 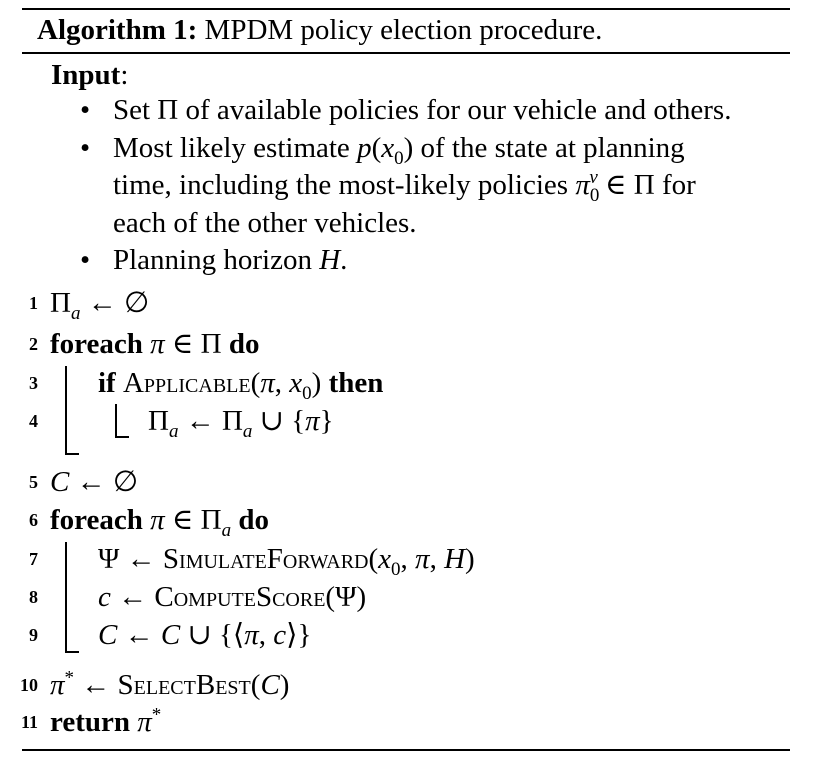 I want to click on line-text: Πa ← Πa ∪ {π}, so click(x=241, y=423).